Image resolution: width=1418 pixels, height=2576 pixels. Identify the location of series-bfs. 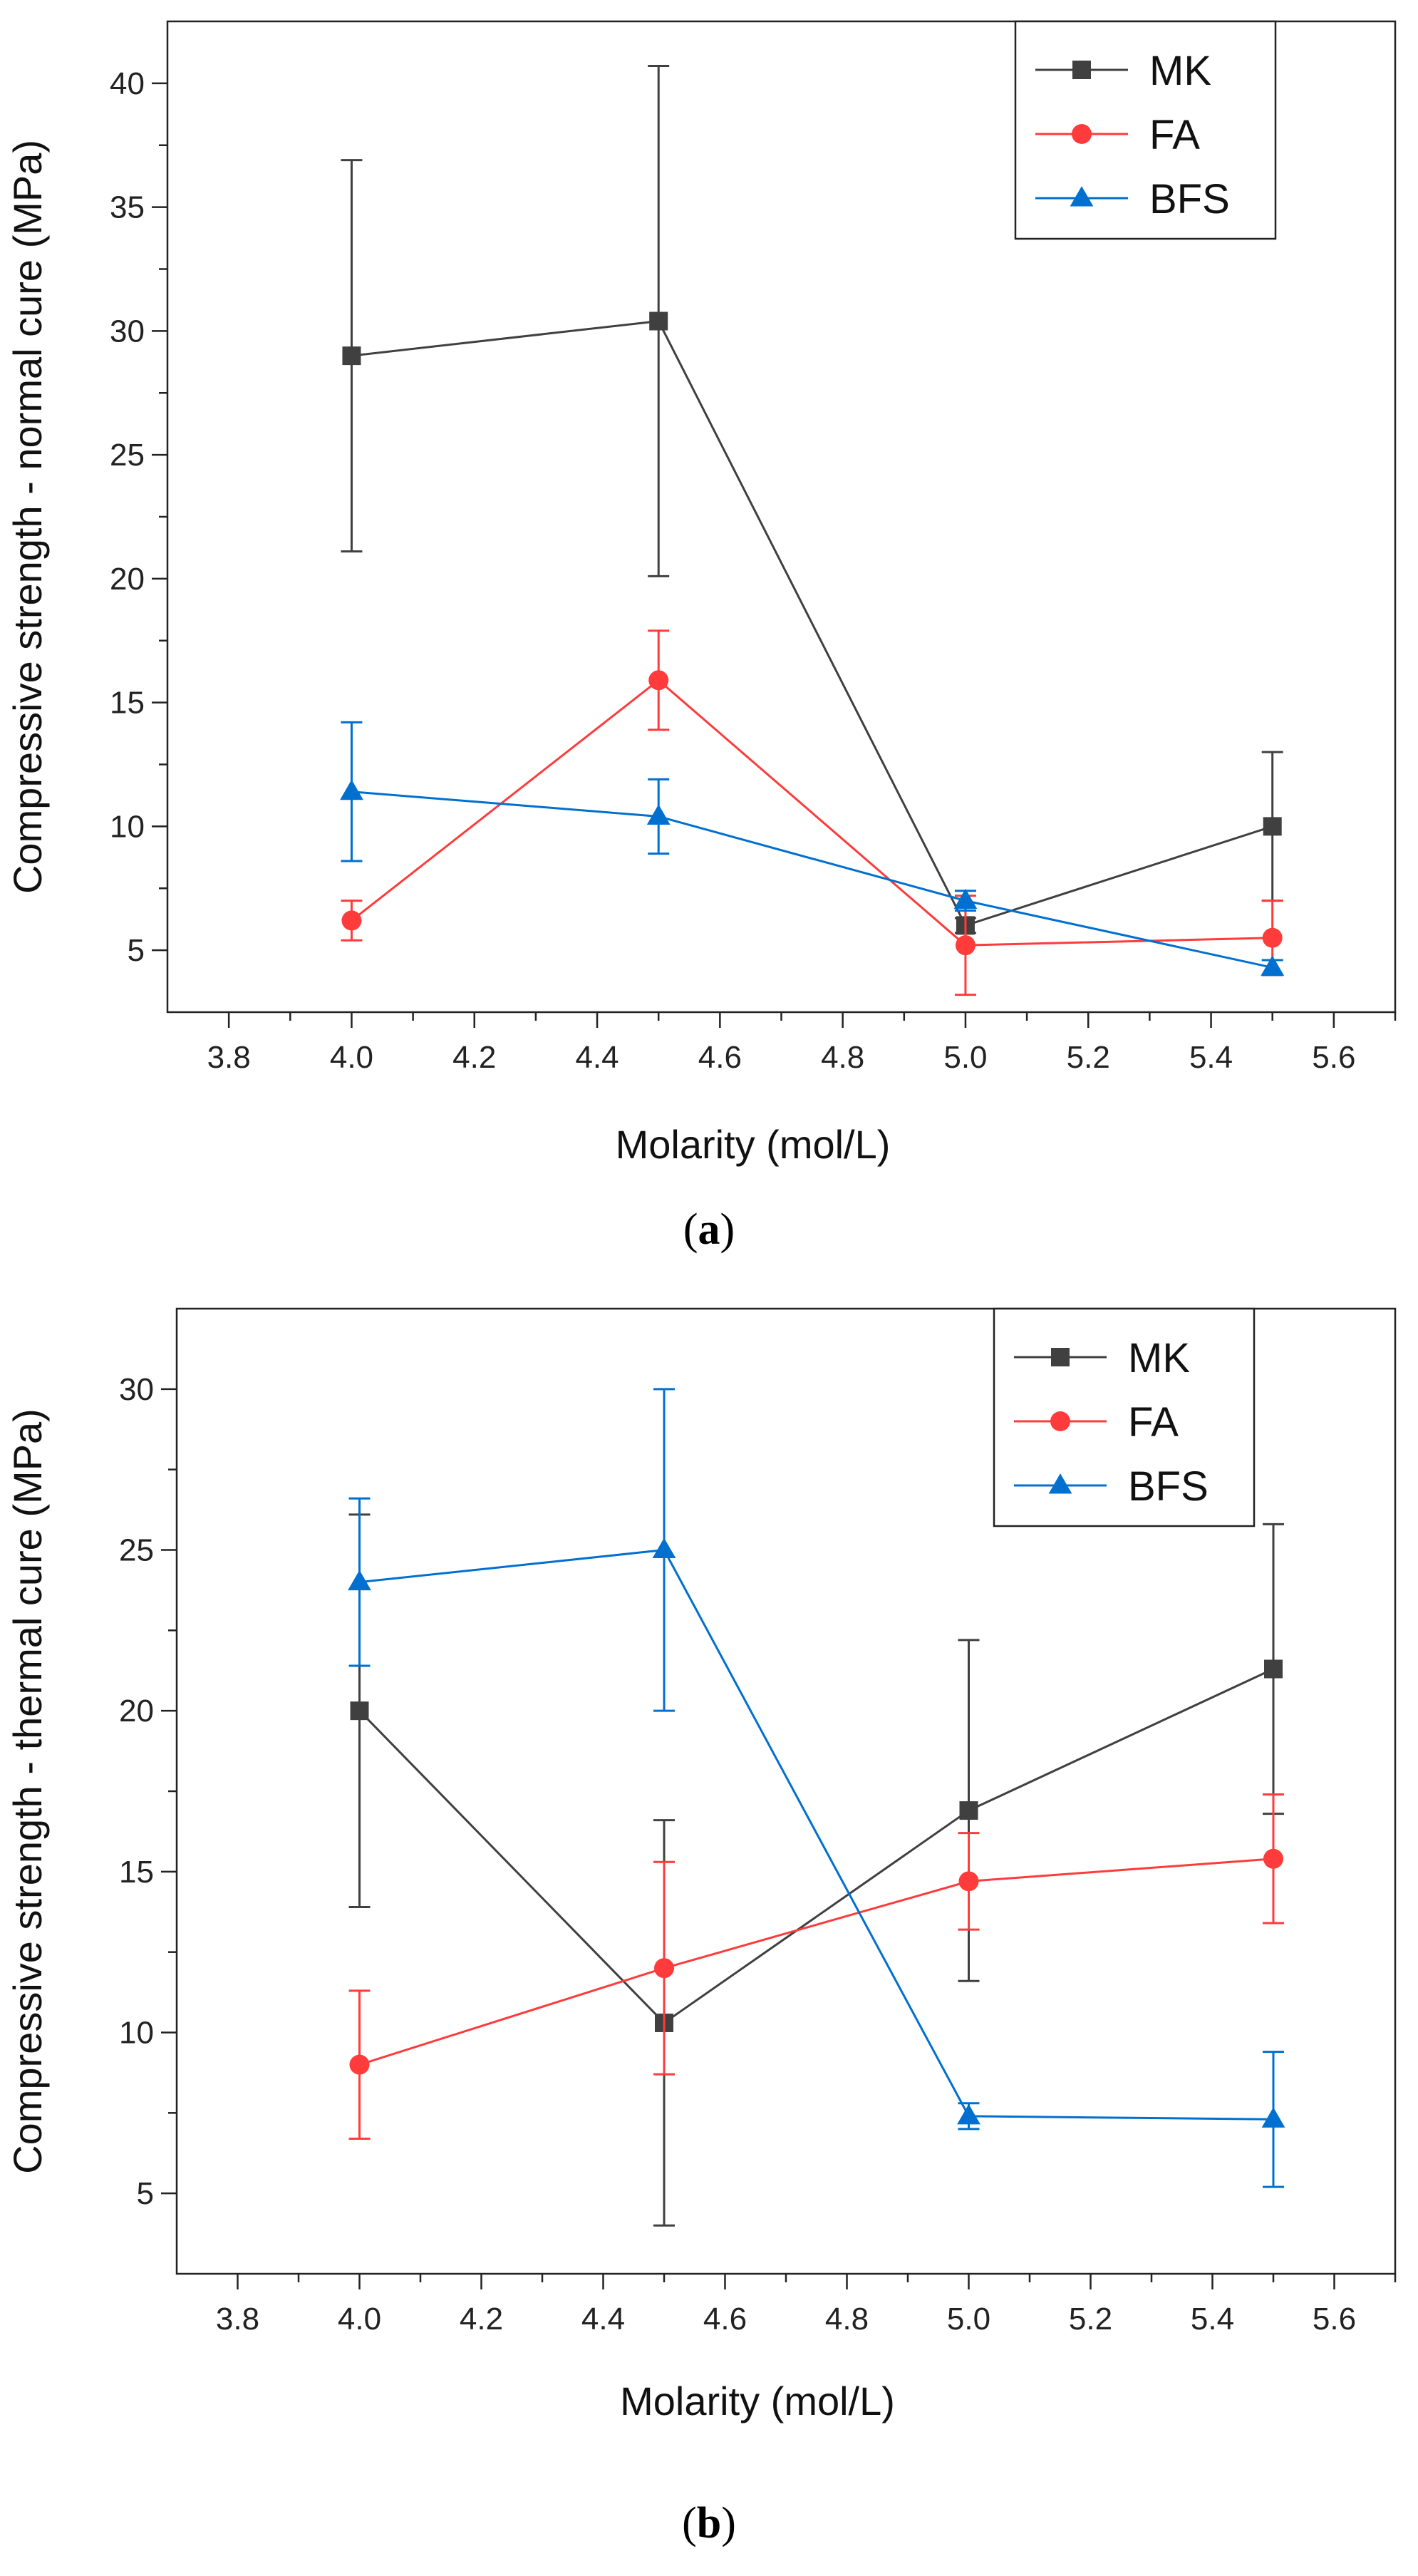
(812, 849).